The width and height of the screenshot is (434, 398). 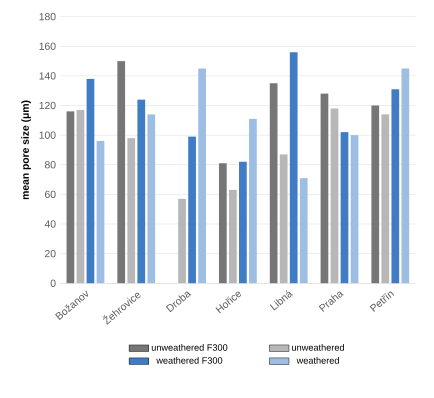 What do you see at coordinates (48, 16) in the screenshot?
I see `y-tick-label: 180` at bounding box center [48, 16].